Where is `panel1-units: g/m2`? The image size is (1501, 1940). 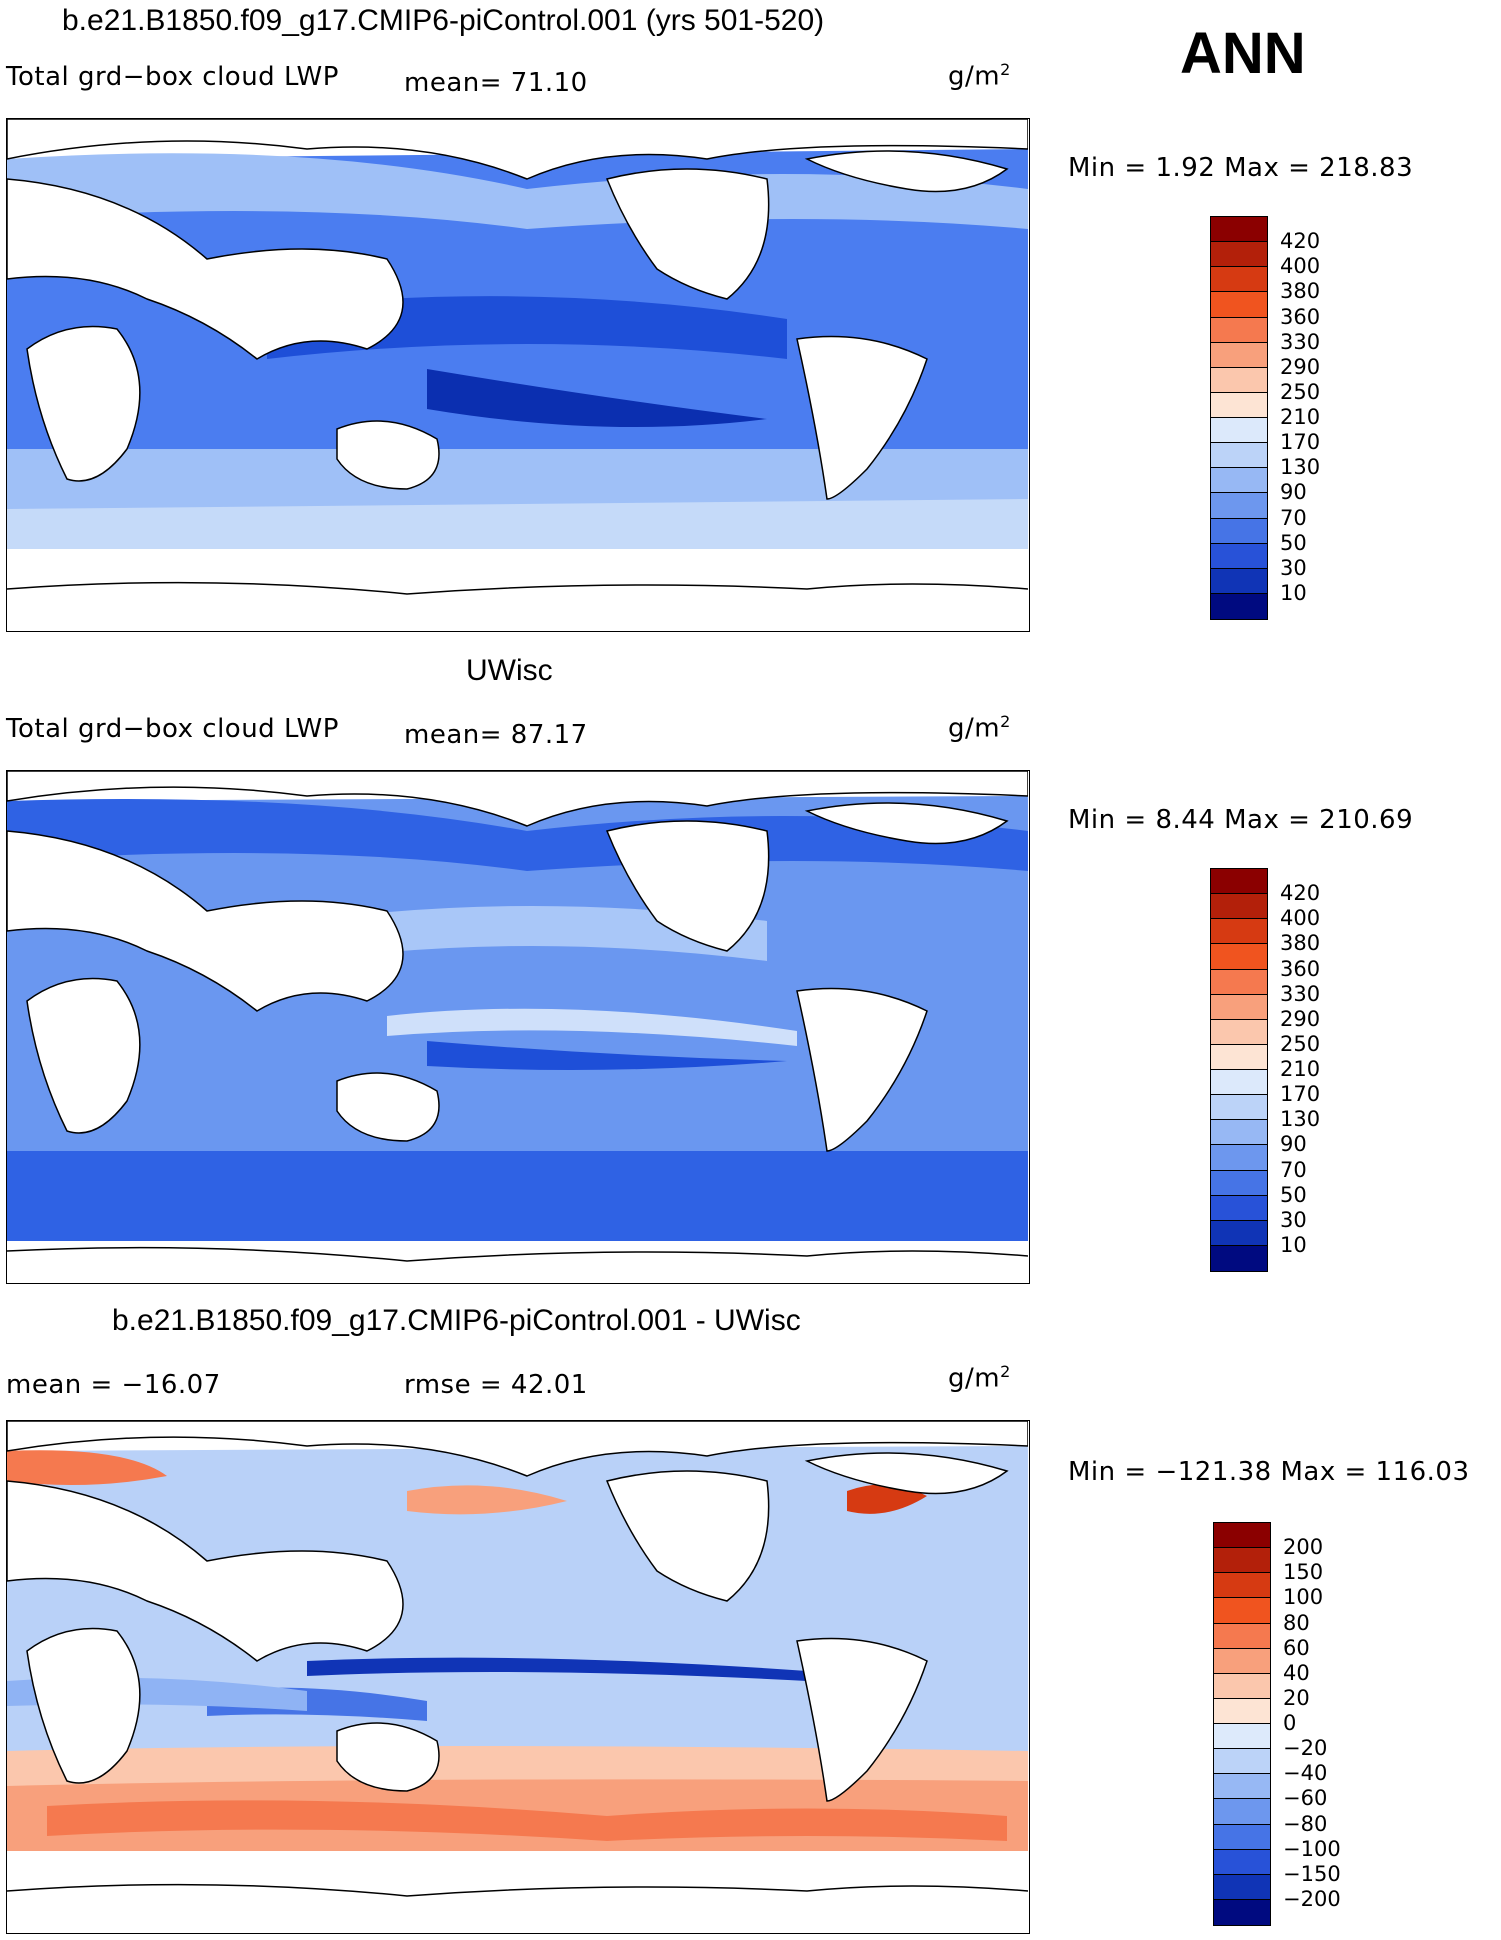 panel1-units: g/m2 is located at coordinates (979, 76).